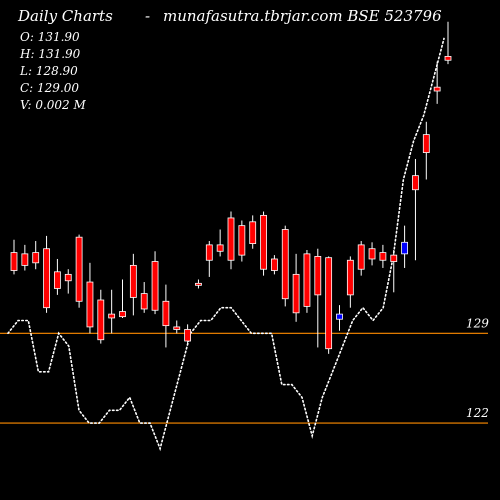 This screenshot has height=500, width=500. What do you see at coordinates (49, 88) in the screenshot?
I see `ohlc-close: C: 129.00` at bounding box center [49, 88].